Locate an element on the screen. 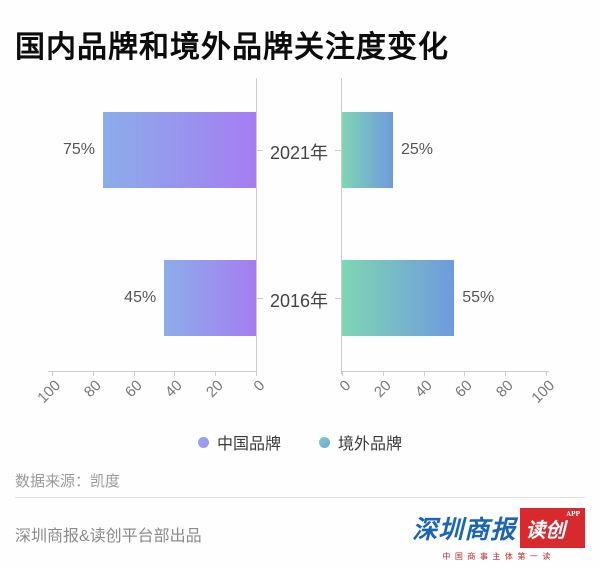  value-label: 45% is located at coordinates (140, 297).